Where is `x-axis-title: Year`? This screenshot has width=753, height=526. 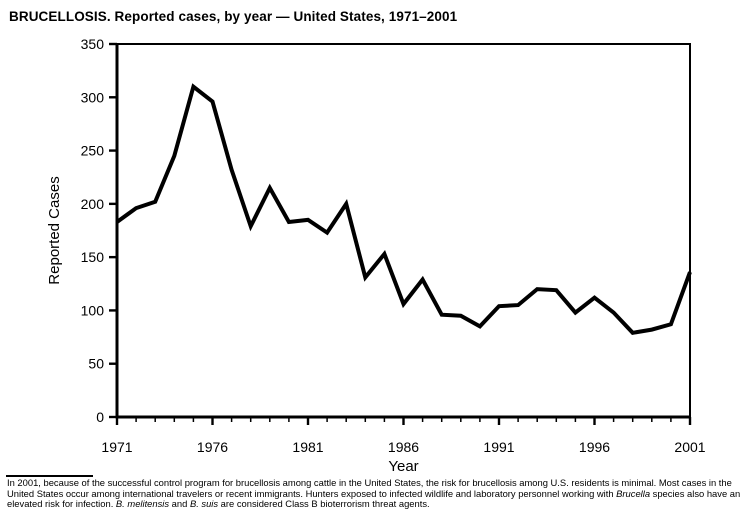
x-axis-title: Year is located at coordinates (403, 466).